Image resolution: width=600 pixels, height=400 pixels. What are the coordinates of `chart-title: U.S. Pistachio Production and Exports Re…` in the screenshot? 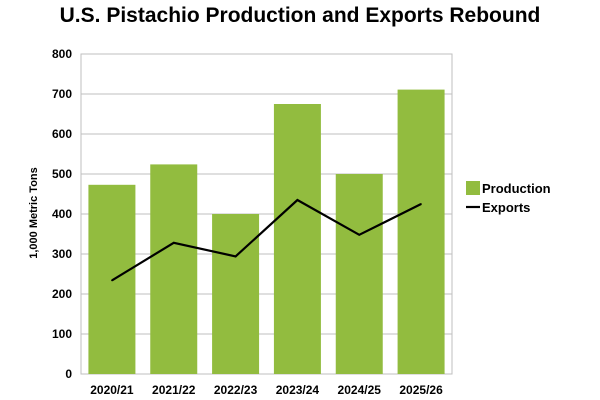 It's located at (300, 15).